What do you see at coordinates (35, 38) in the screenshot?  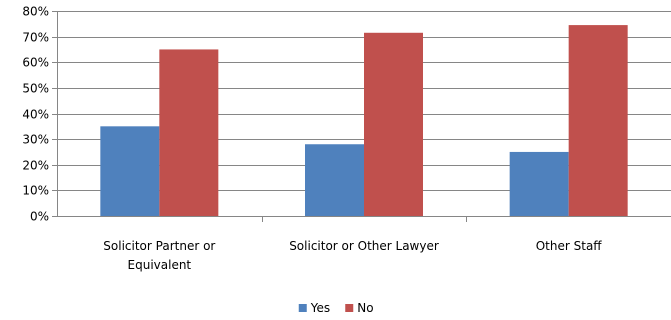 I see `y-tick-label: 70%` at bounding box center [35, 38].